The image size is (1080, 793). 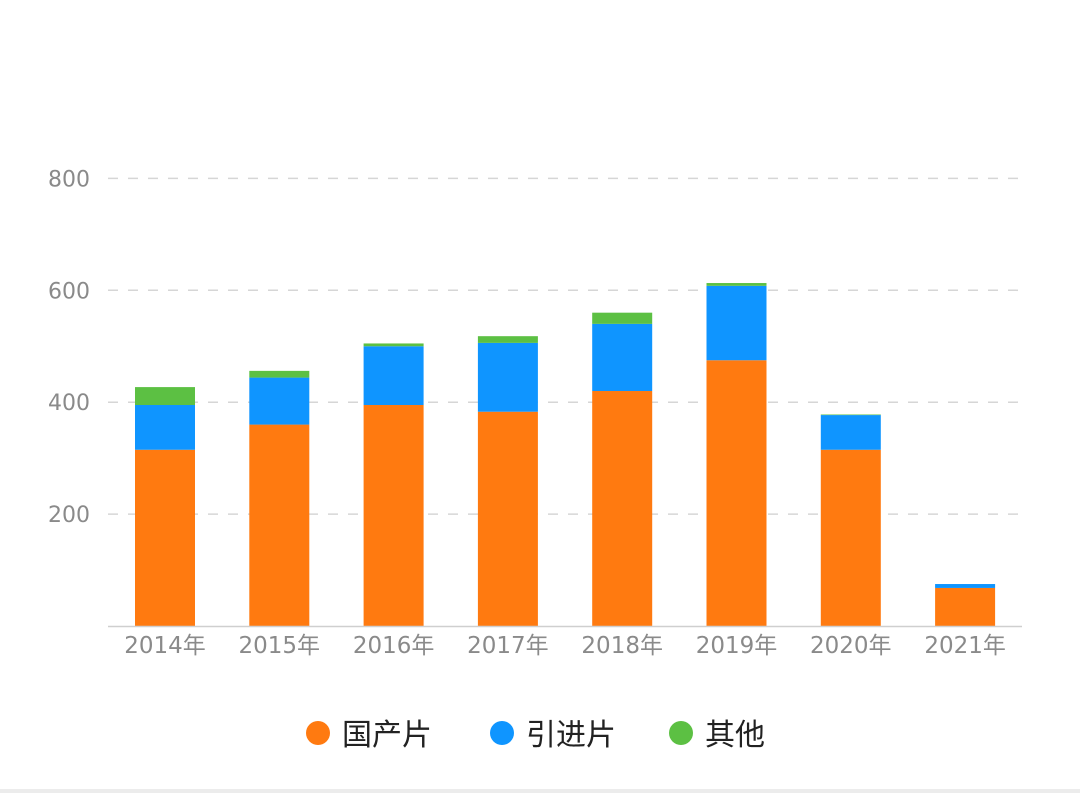 I want to click on bar-segment-其他-2014年, so click(x=165, y=396).